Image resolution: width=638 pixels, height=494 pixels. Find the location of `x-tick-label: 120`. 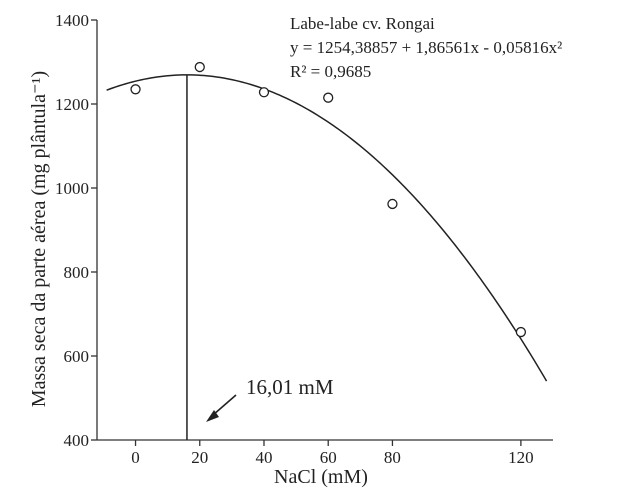

x-tick-label: 120 is located at coordinates (521, 457).